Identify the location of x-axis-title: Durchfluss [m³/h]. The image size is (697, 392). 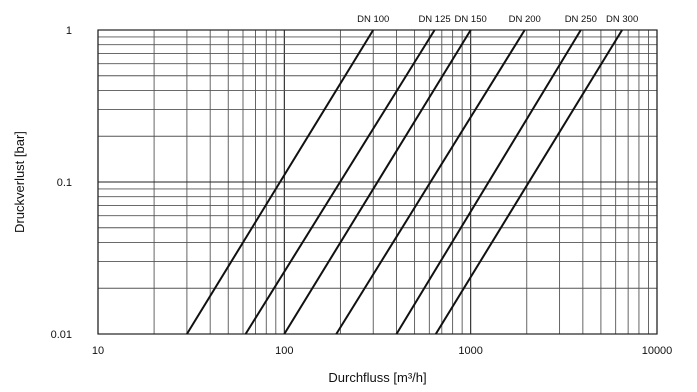
(377, 377).